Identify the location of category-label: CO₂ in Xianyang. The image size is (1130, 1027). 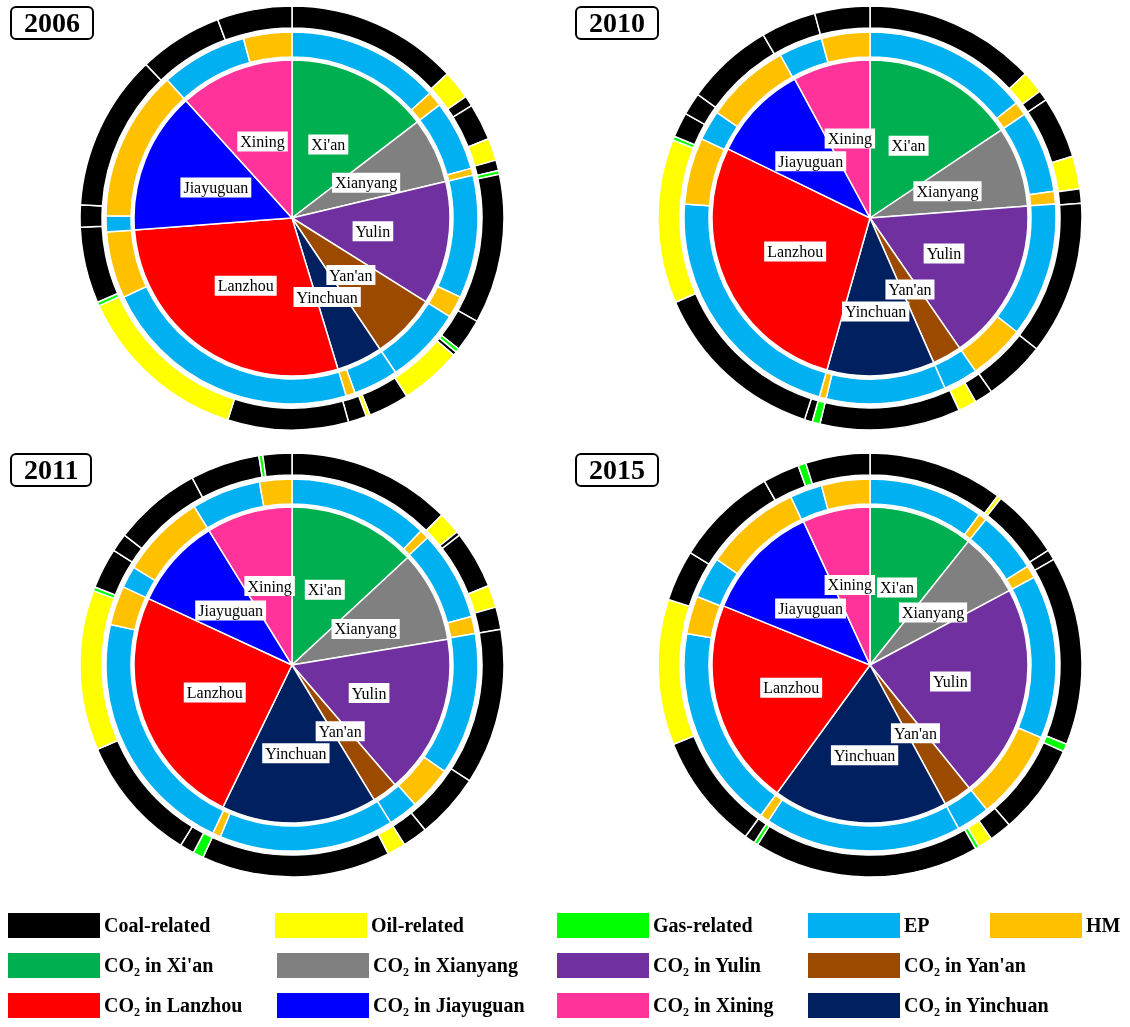
(445, 965).